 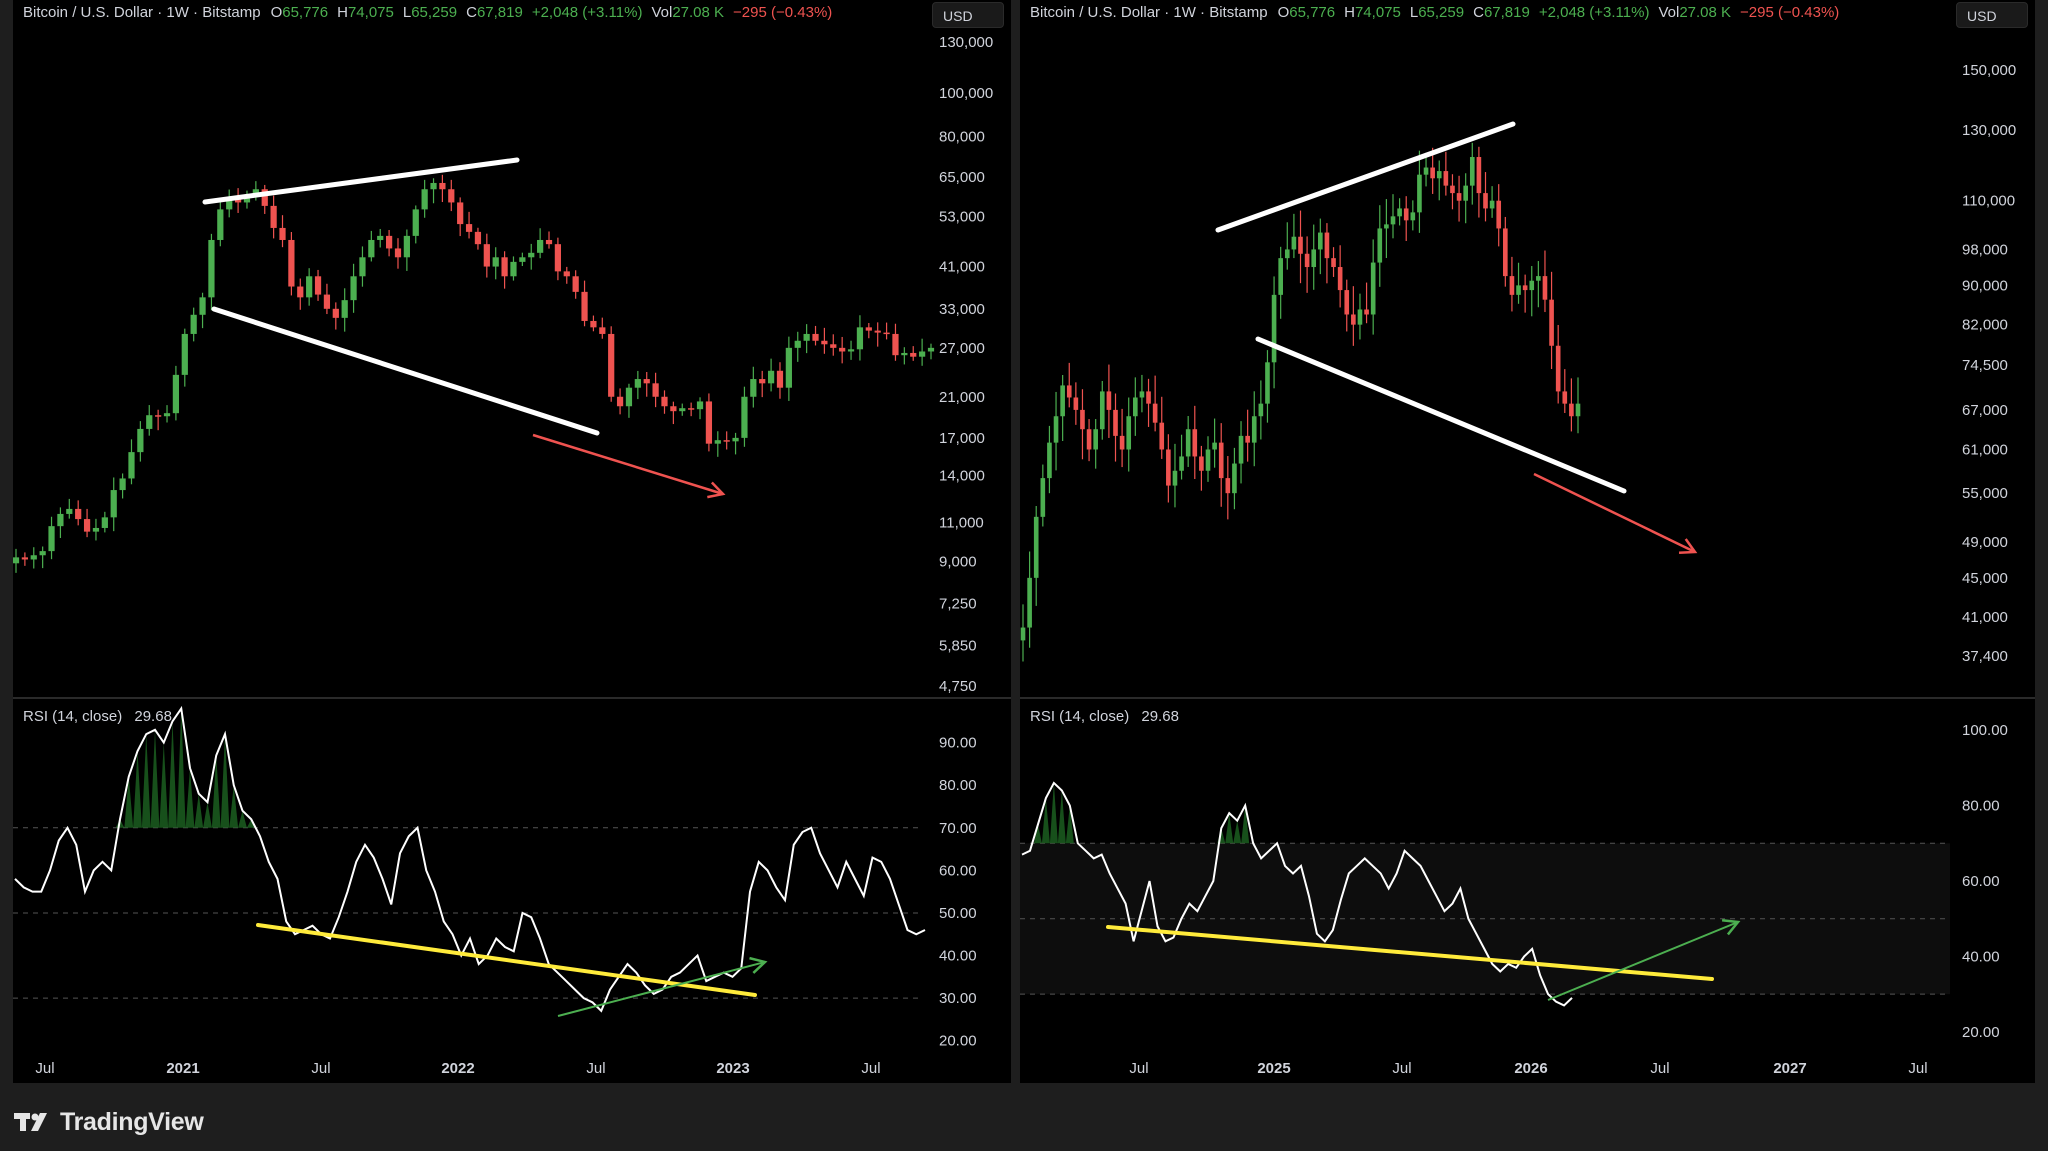 I want to click on price-axis-tick: 7,250, so click(x=958, y=604).